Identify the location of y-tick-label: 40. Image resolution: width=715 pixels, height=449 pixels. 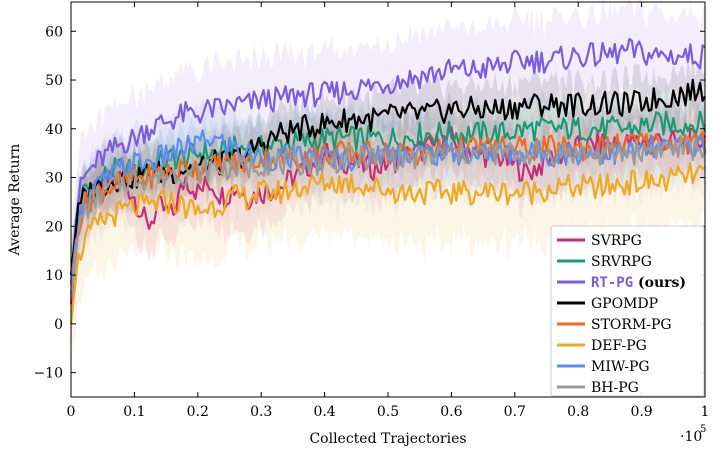
(54, 130).